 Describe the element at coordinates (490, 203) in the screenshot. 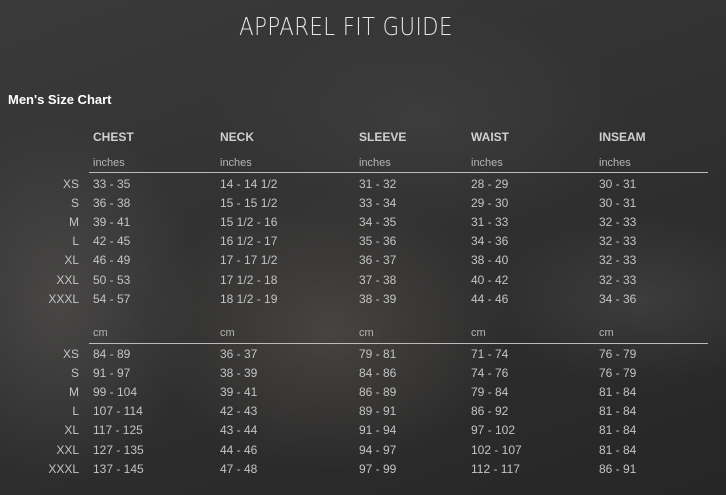

I see `table-cell: 29 - 30` at that location.